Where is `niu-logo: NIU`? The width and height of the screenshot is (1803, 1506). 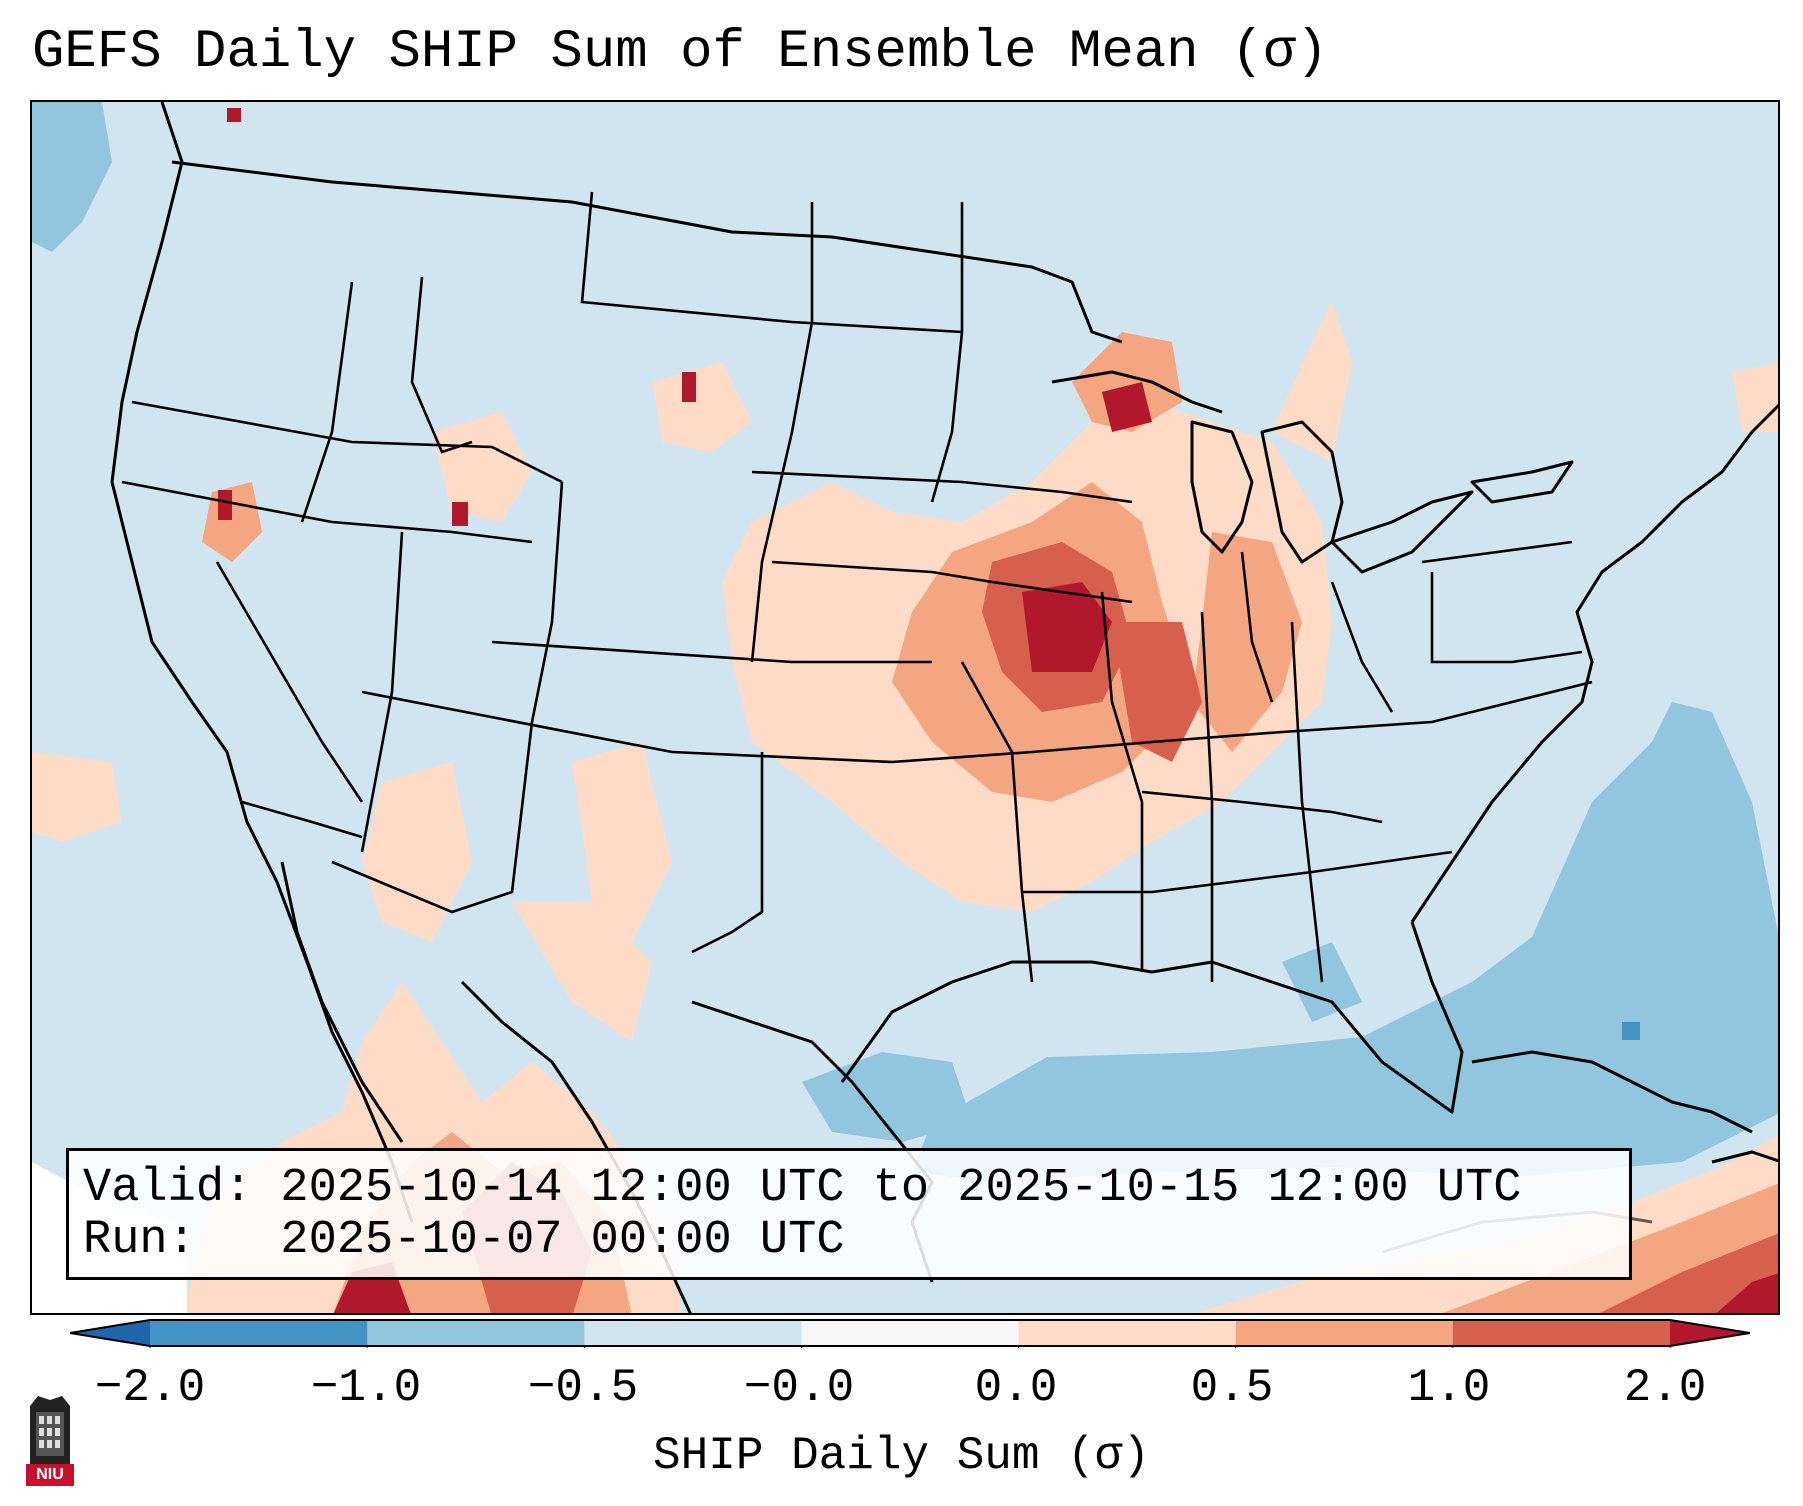 niu-logo: NIU is located at coordinates (50, 1440).